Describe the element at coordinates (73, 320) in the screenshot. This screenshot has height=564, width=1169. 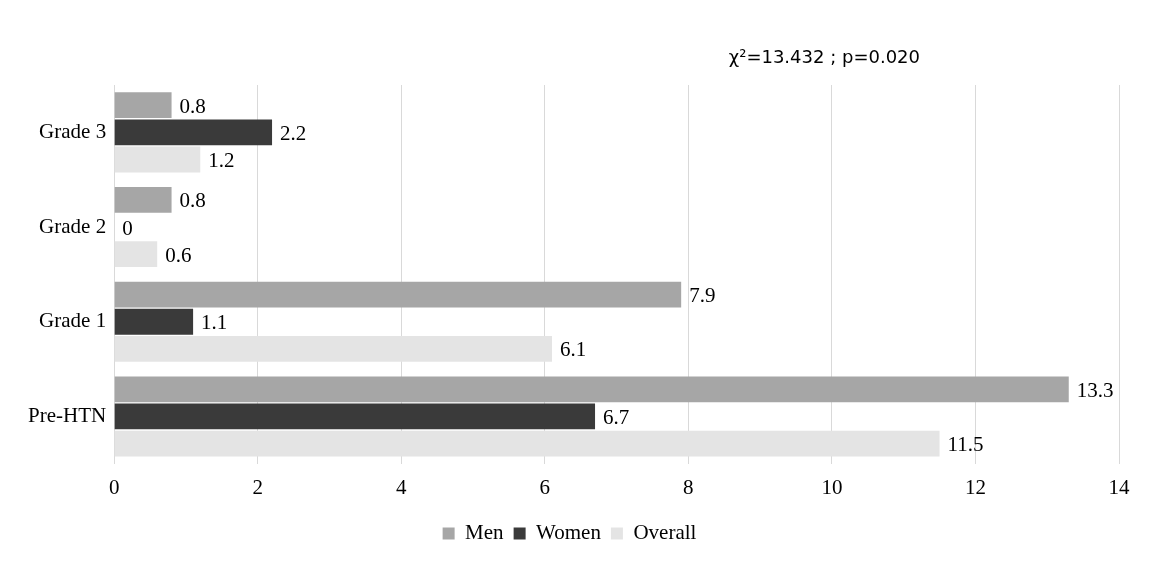
I see `y-tick-label: Grade 1` at that location.